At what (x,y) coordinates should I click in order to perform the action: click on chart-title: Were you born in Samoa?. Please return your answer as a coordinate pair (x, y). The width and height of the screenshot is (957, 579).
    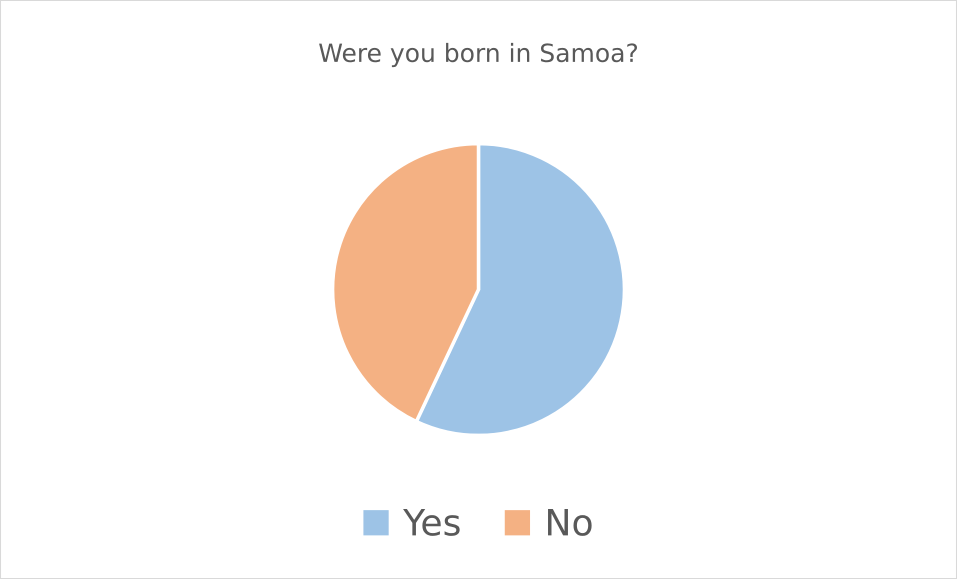
    Looking at the image, I should click on (478, 55).